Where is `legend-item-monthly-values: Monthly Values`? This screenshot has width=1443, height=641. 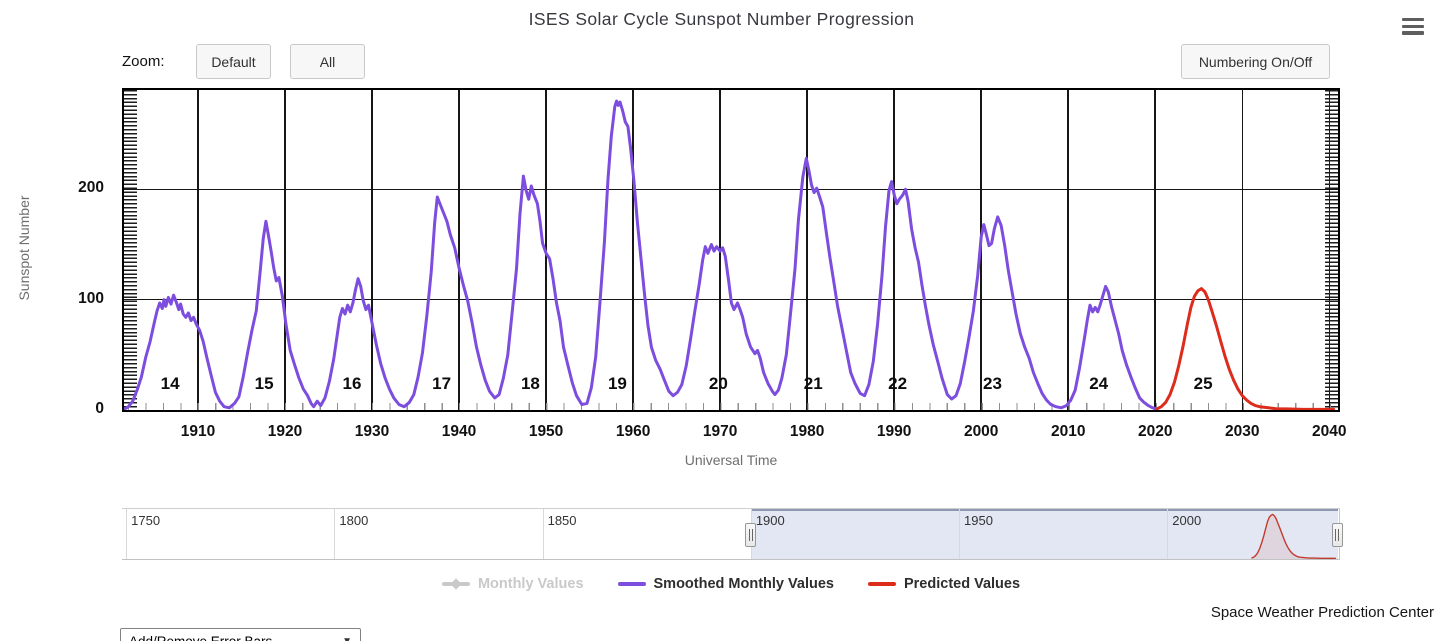
legend-item-monthly-values: Monthly Values is located at coordinates (512, 584).